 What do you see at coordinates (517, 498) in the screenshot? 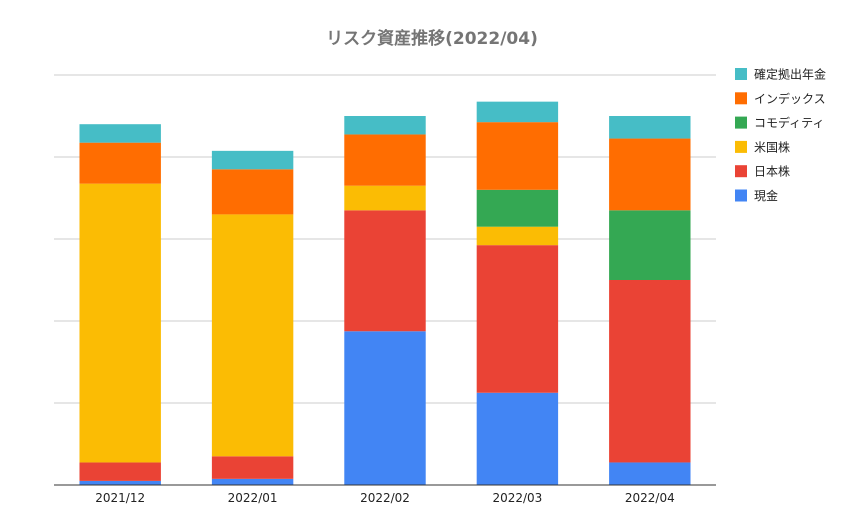
I see `x-tick-label: 2022/03` at bounding box center [517, 498].